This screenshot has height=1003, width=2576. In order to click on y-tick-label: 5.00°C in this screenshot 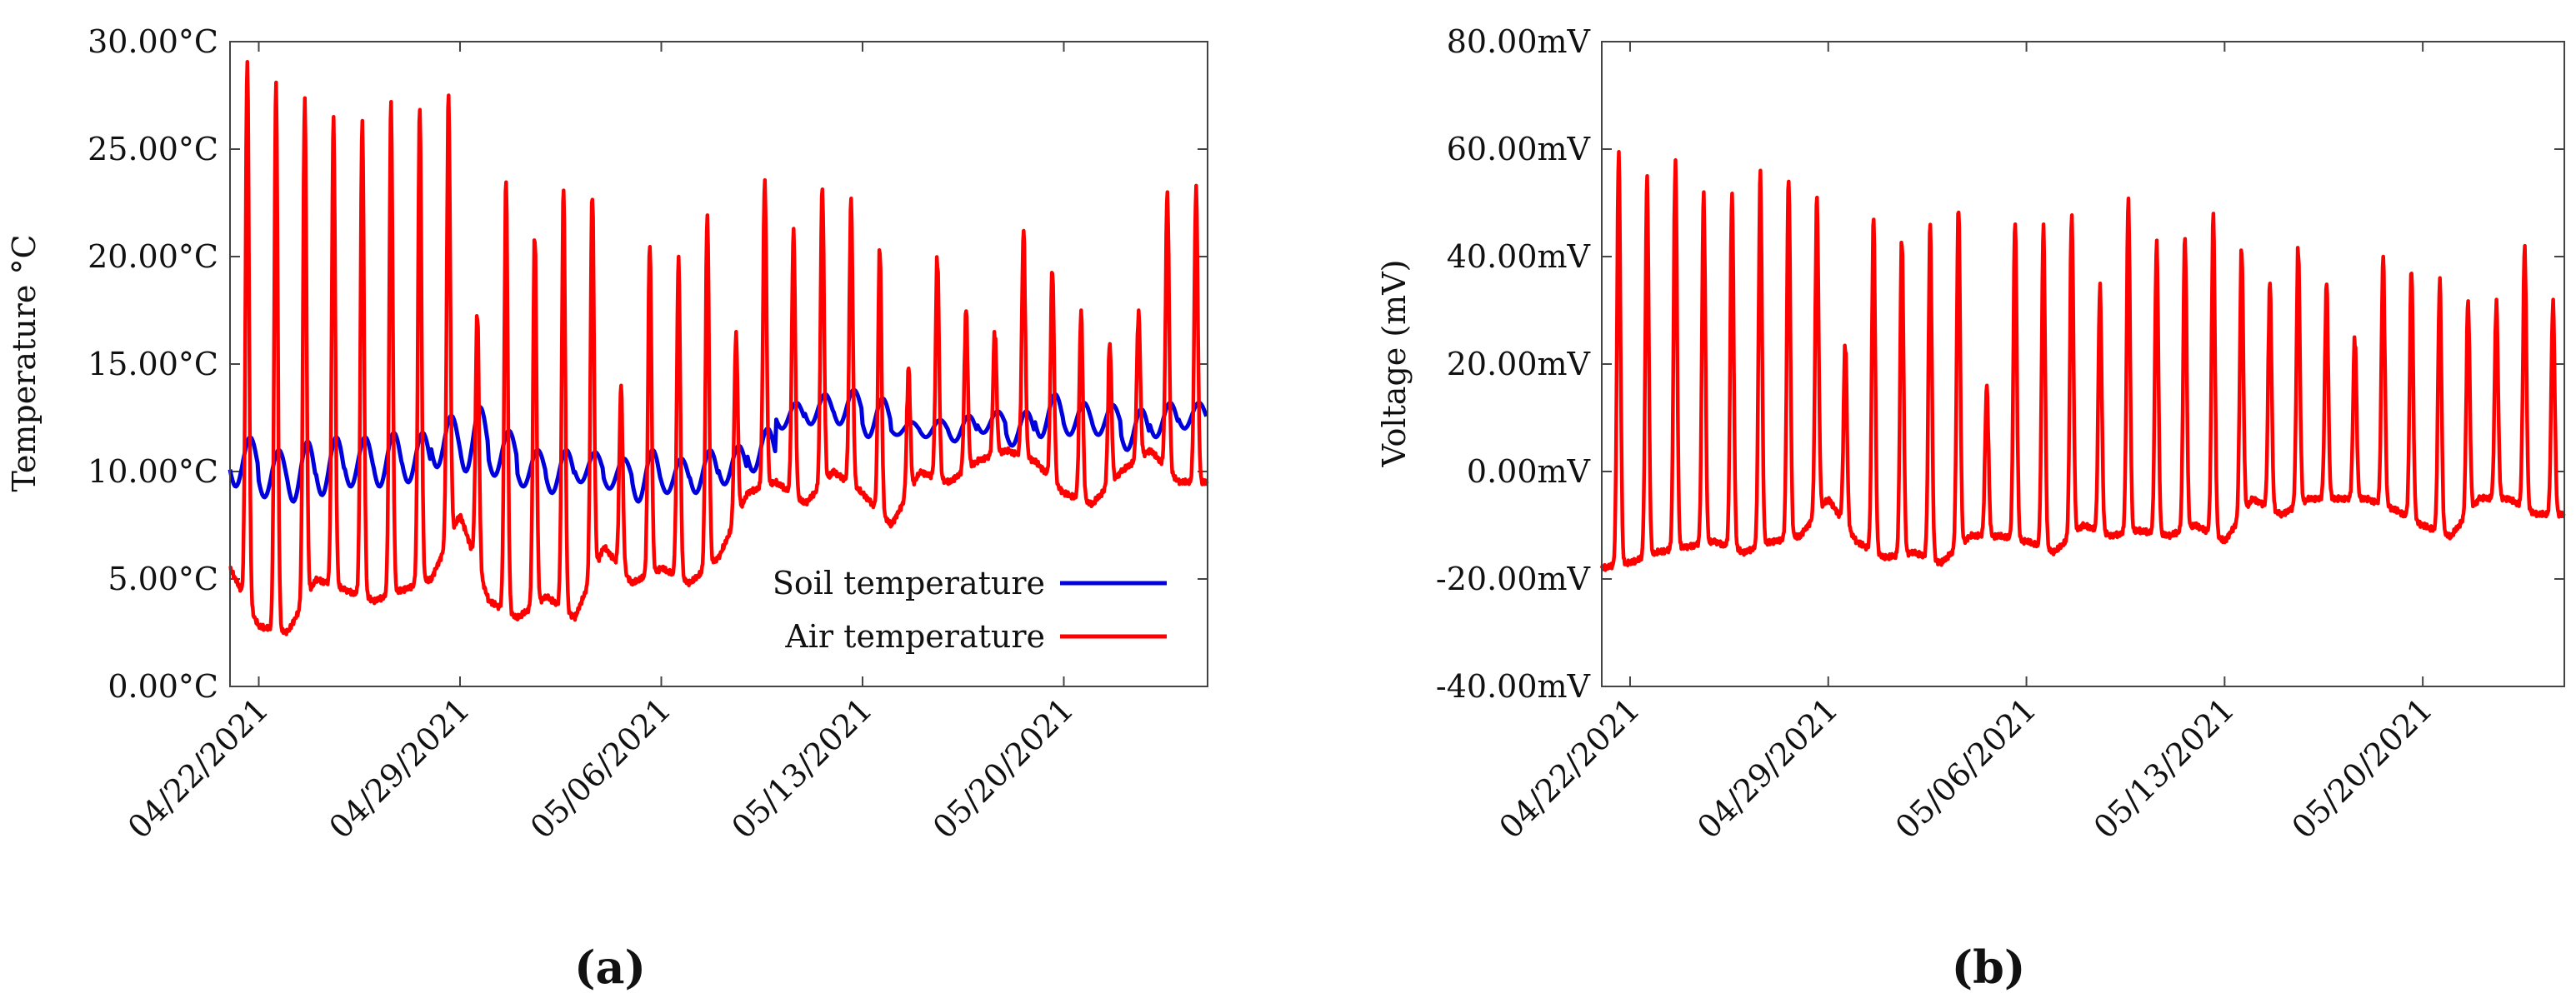, I will do `click(163, 579)`.